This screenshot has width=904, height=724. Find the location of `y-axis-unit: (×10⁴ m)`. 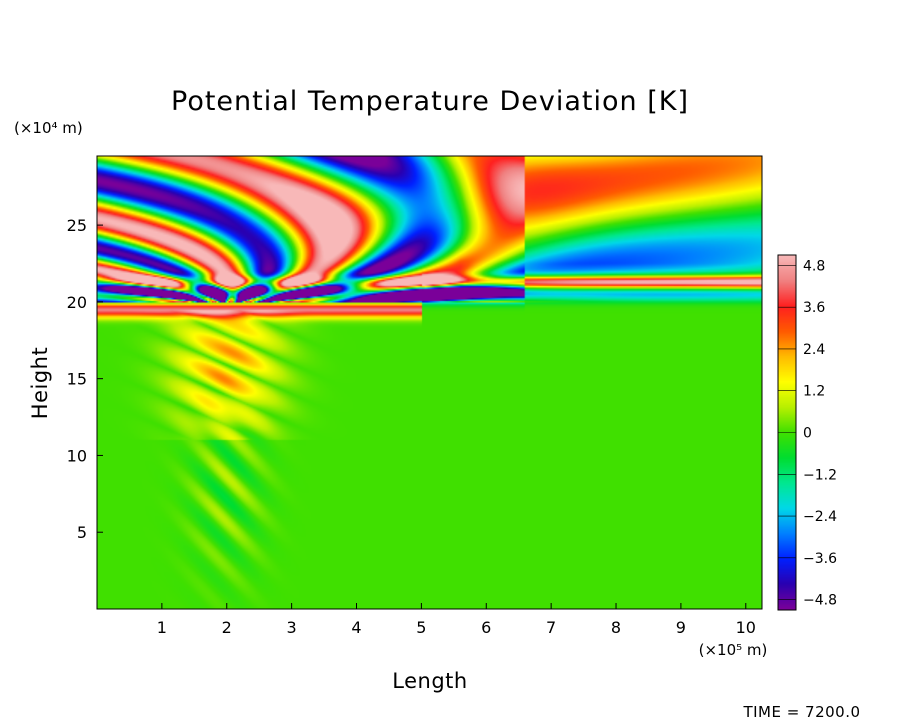

y-axis-unit: (×10⁴ m) is located at coordinates (48, 128).